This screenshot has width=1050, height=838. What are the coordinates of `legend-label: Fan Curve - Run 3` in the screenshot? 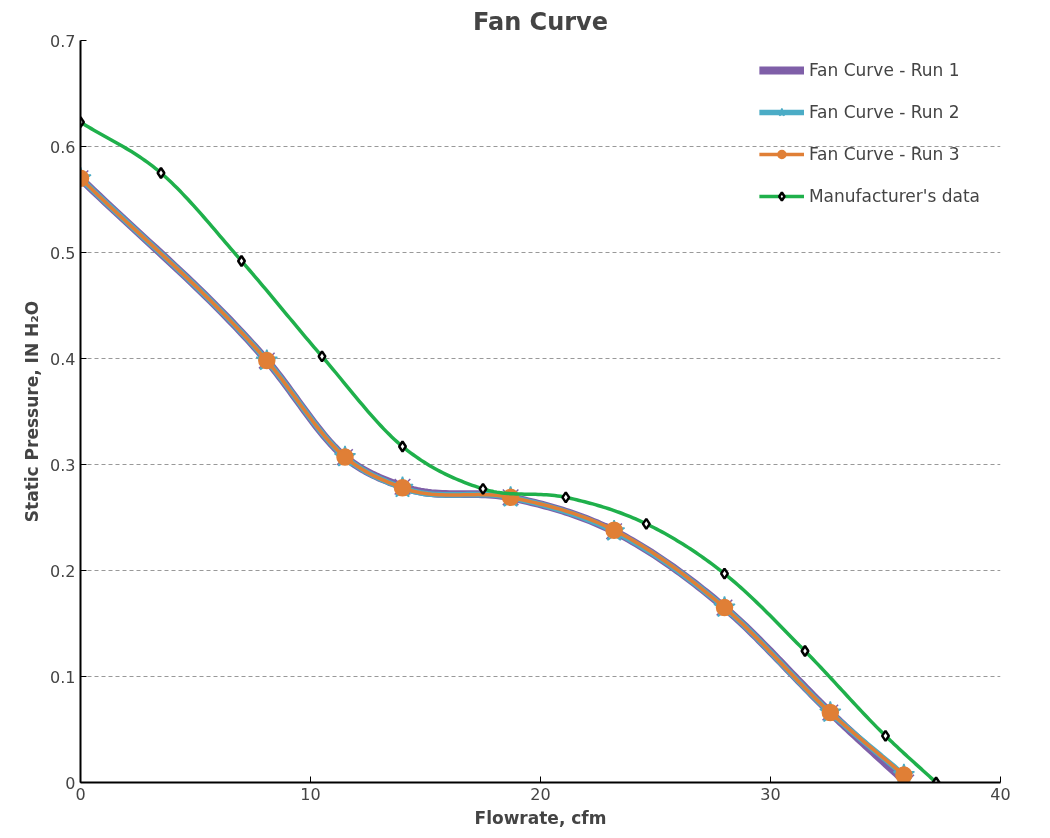 It's located at (884, 154).